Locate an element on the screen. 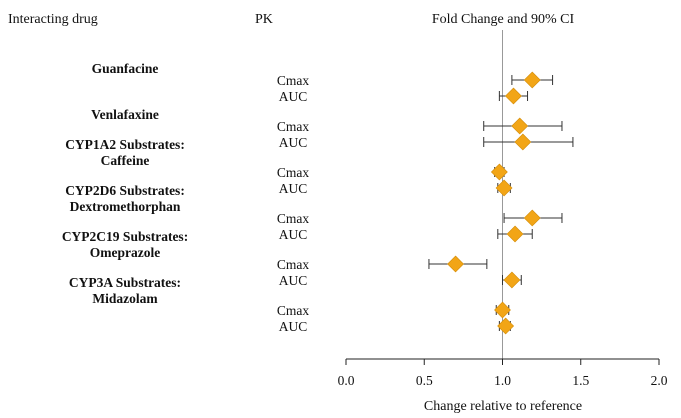  x-axis-label: Change relative to reference is located at coordinates (503, 406).